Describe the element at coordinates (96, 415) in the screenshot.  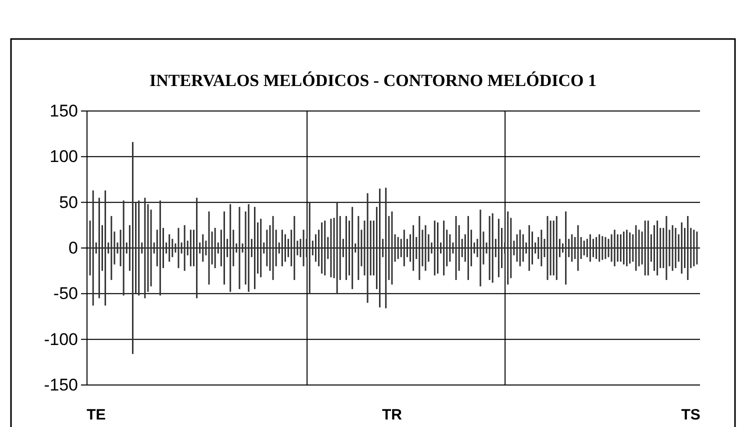
I see `x-tick-label: TE` at that location.